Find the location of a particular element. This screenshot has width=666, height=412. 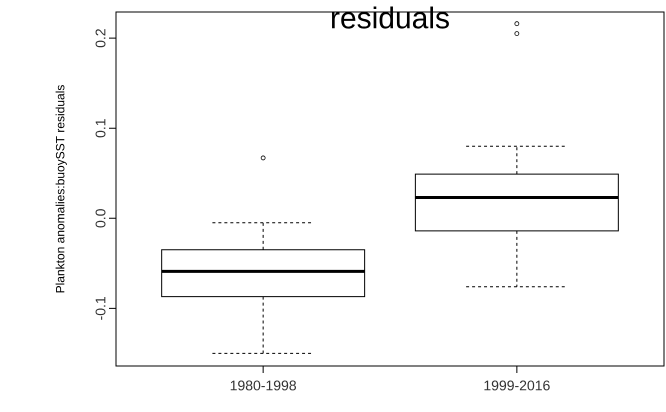

y-tick-label: 0.0 is located at coordinates (101, 218).